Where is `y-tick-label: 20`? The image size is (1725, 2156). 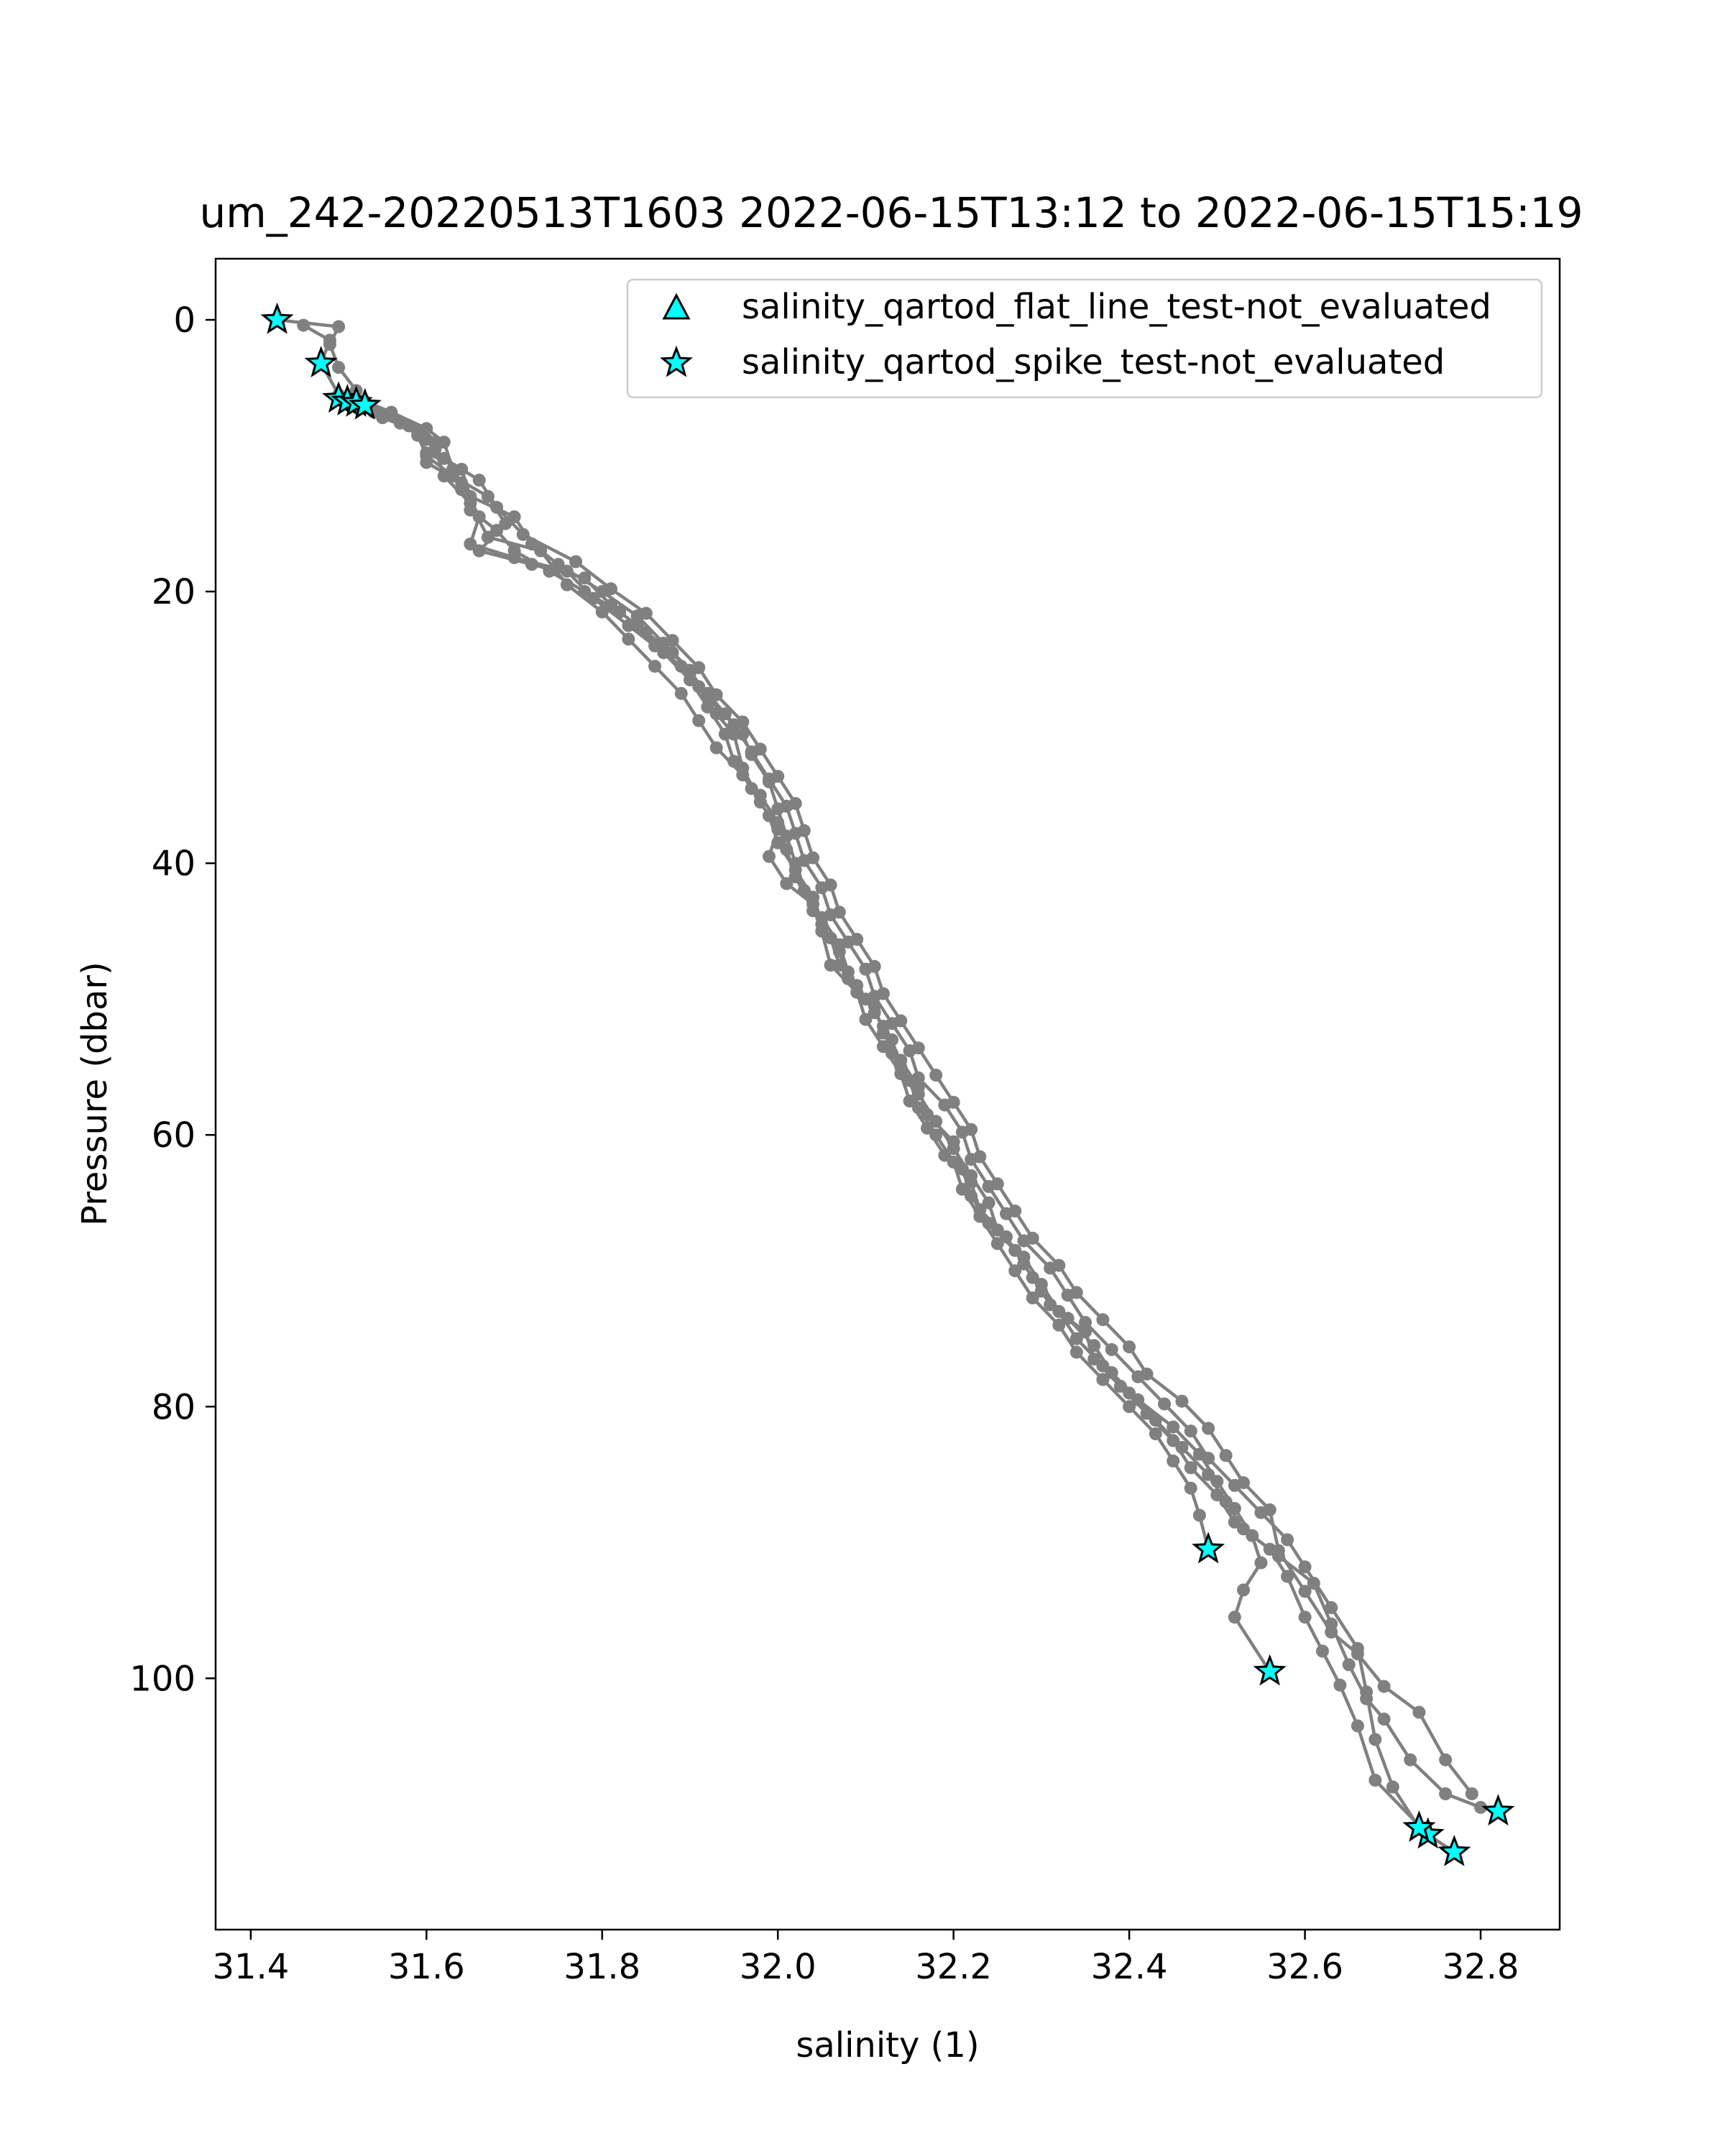 y-tick-label: 20 is located at coordinates (174, 592).